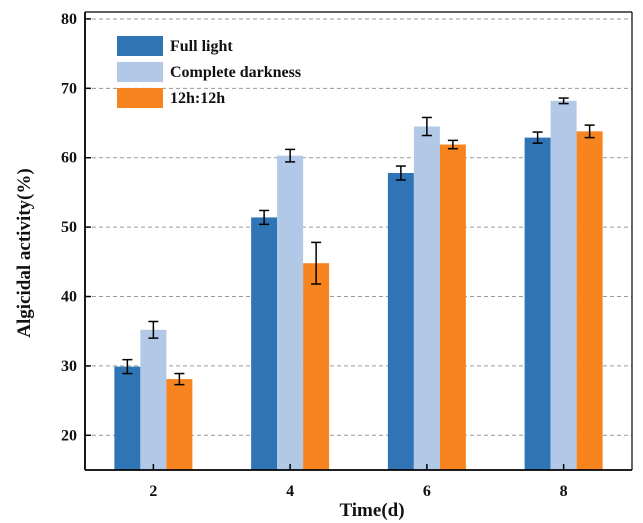 Image resolution: width=643 pixels, height=523 pixels. Describe the element at coordinates (427, 491) in the screenshot. I see `x-tick-label: 6` at that location.